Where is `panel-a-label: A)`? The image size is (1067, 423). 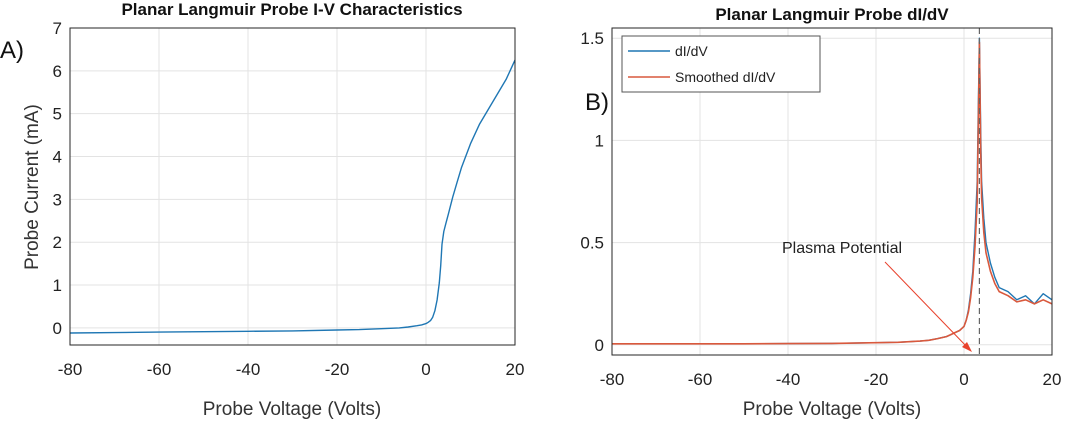 panel-a-label: A) is located at coordinates (12, 50).